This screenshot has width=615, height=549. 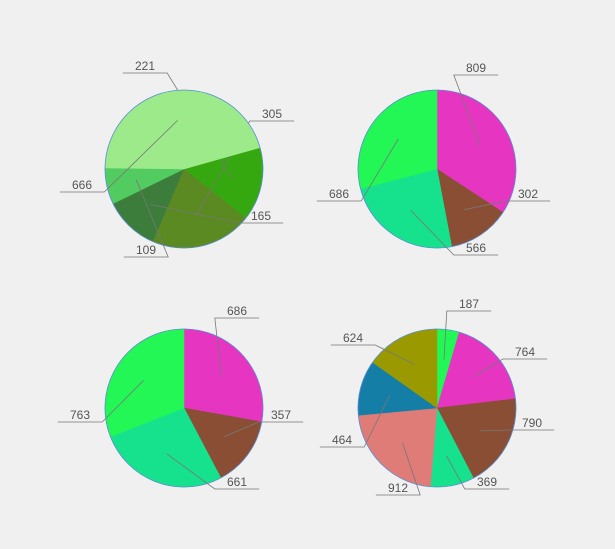 What do you see at coordinates (469, 304) in the screenshot?
I see `slice-value-label: 187` at bounding box center [469, 304].